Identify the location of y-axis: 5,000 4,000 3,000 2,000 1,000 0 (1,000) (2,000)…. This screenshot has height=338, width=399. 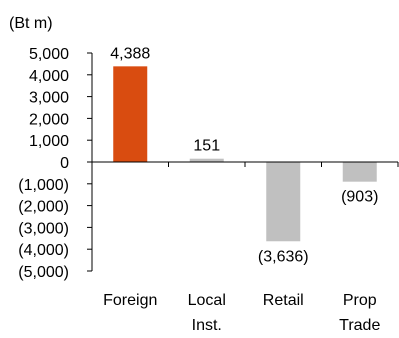
(55, 163).